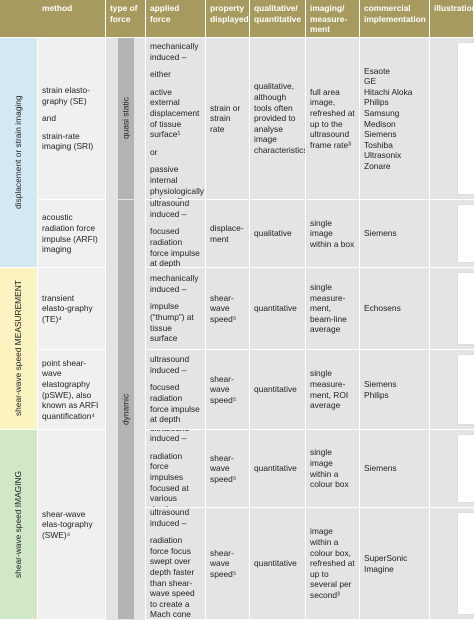  I want to click on implementation-text: Samsung Medison, so click(382, 118).